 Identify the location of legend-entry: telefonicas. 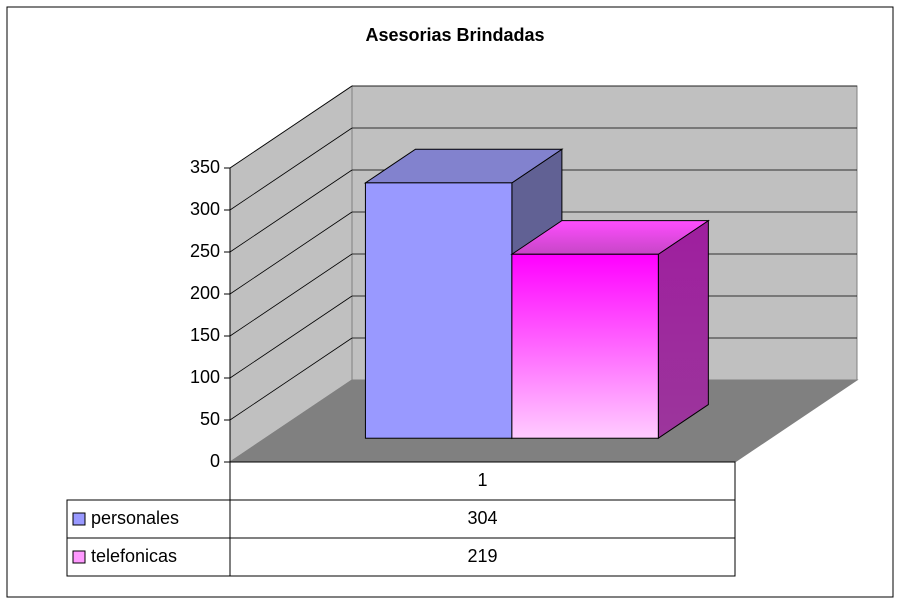
(124, 556).